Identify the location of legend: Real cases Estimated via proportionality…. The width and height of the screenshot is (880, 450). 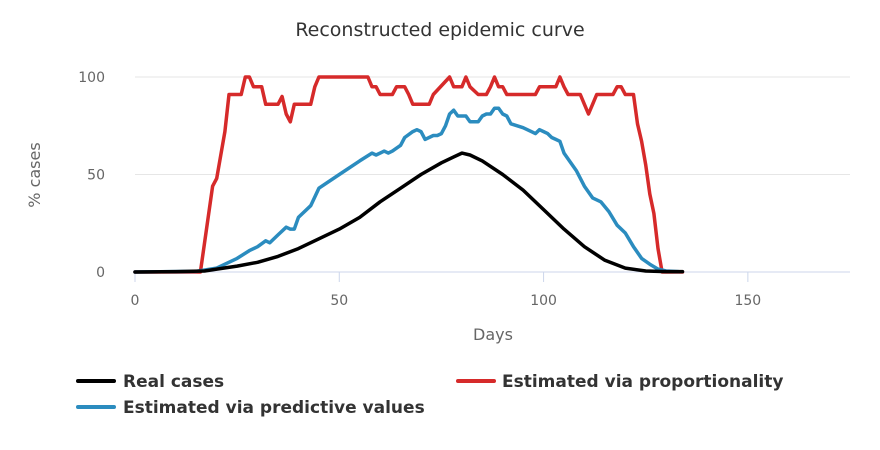
(429, 395).